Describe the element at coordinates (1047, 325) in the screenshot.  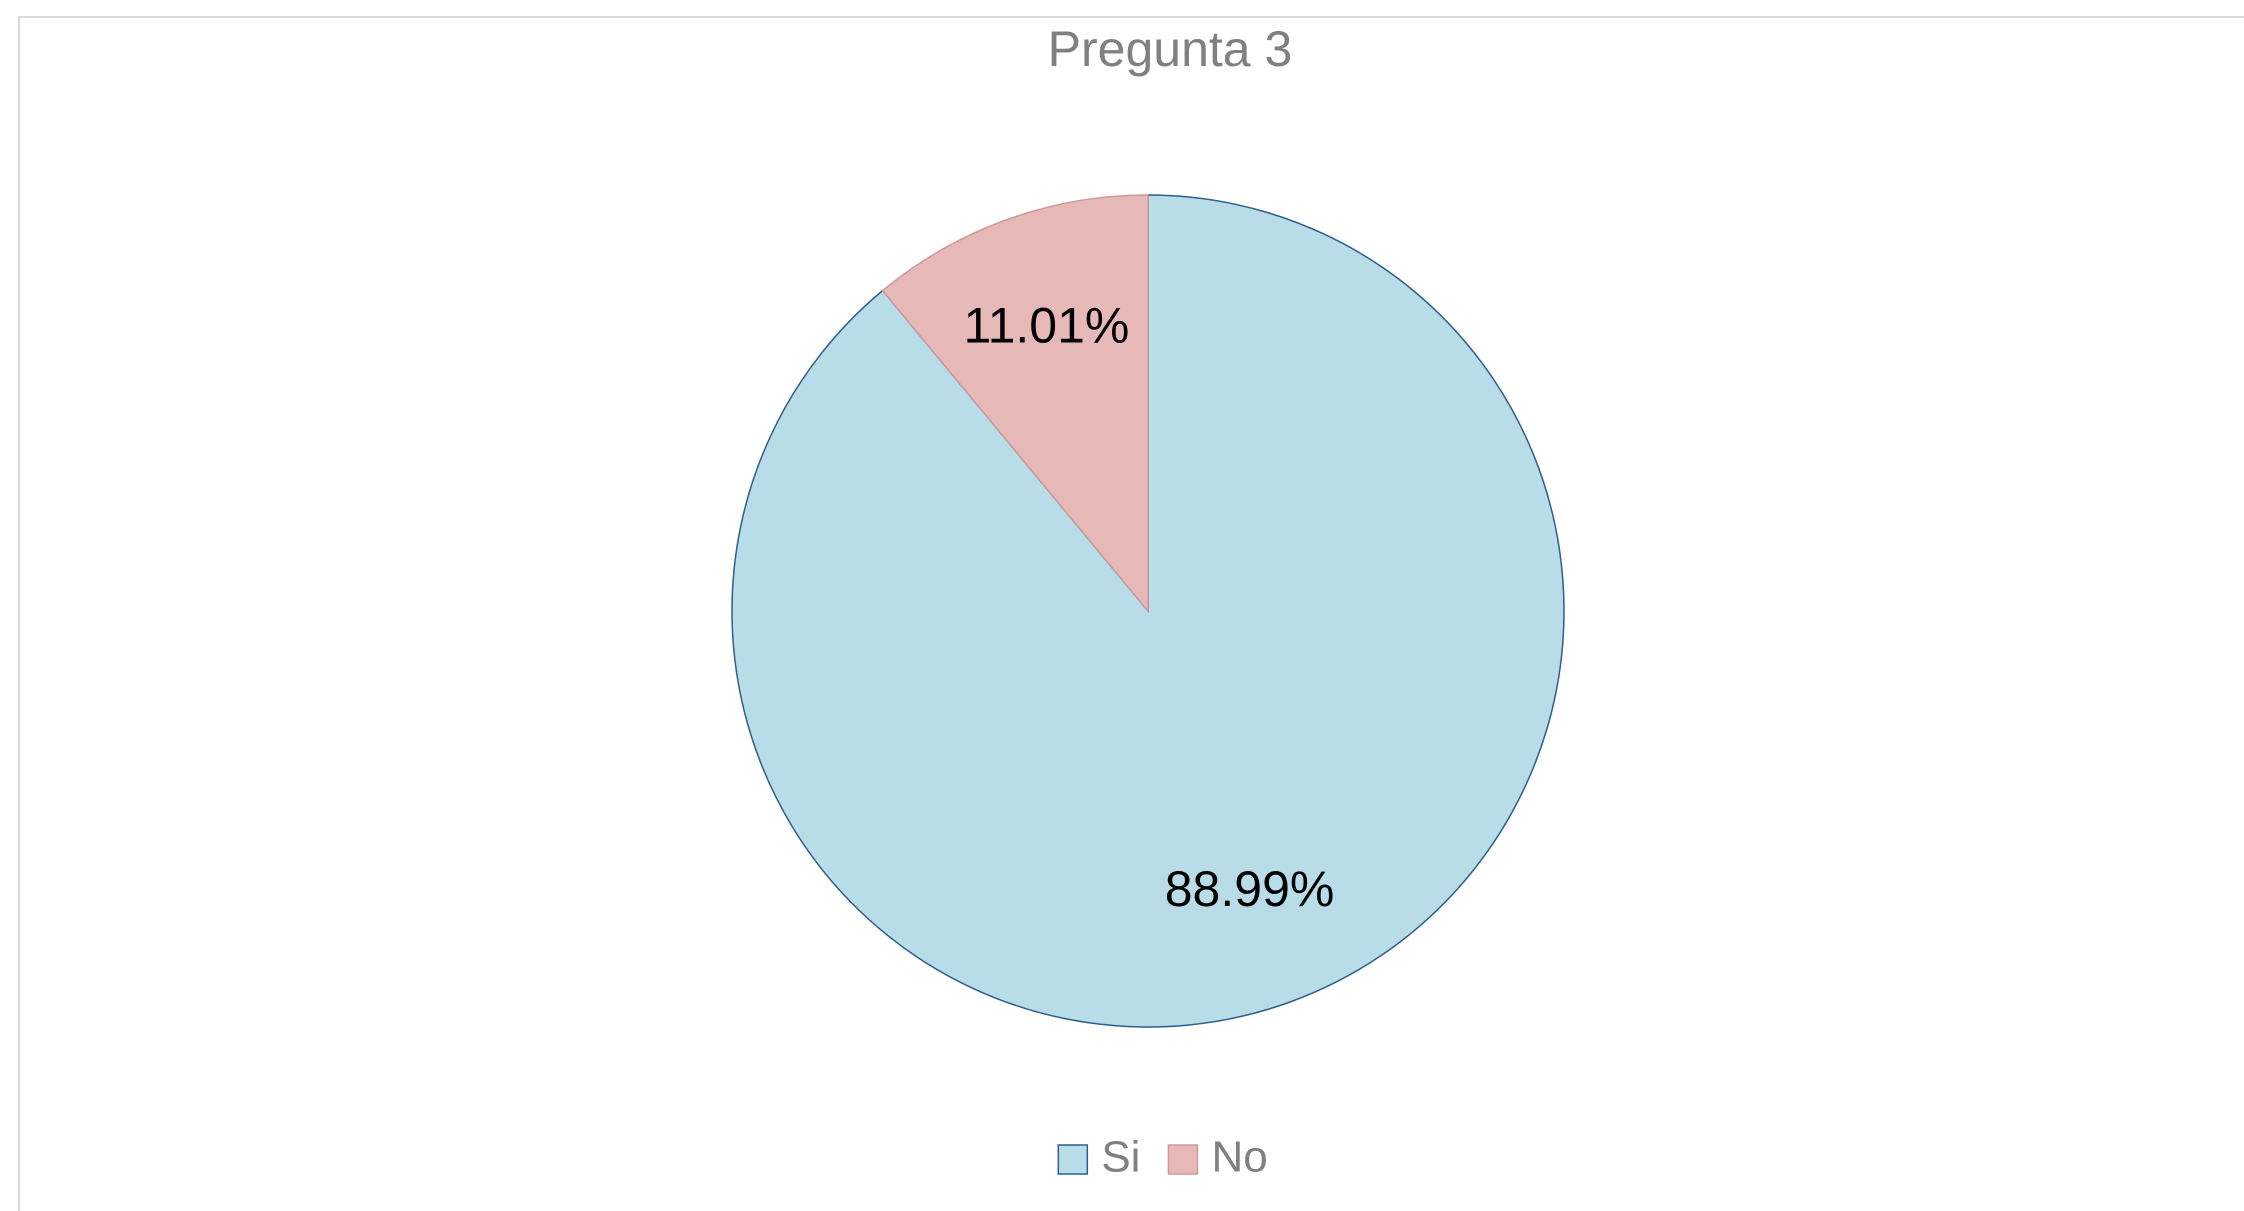
I see `data-label: 11.01%` at that location.